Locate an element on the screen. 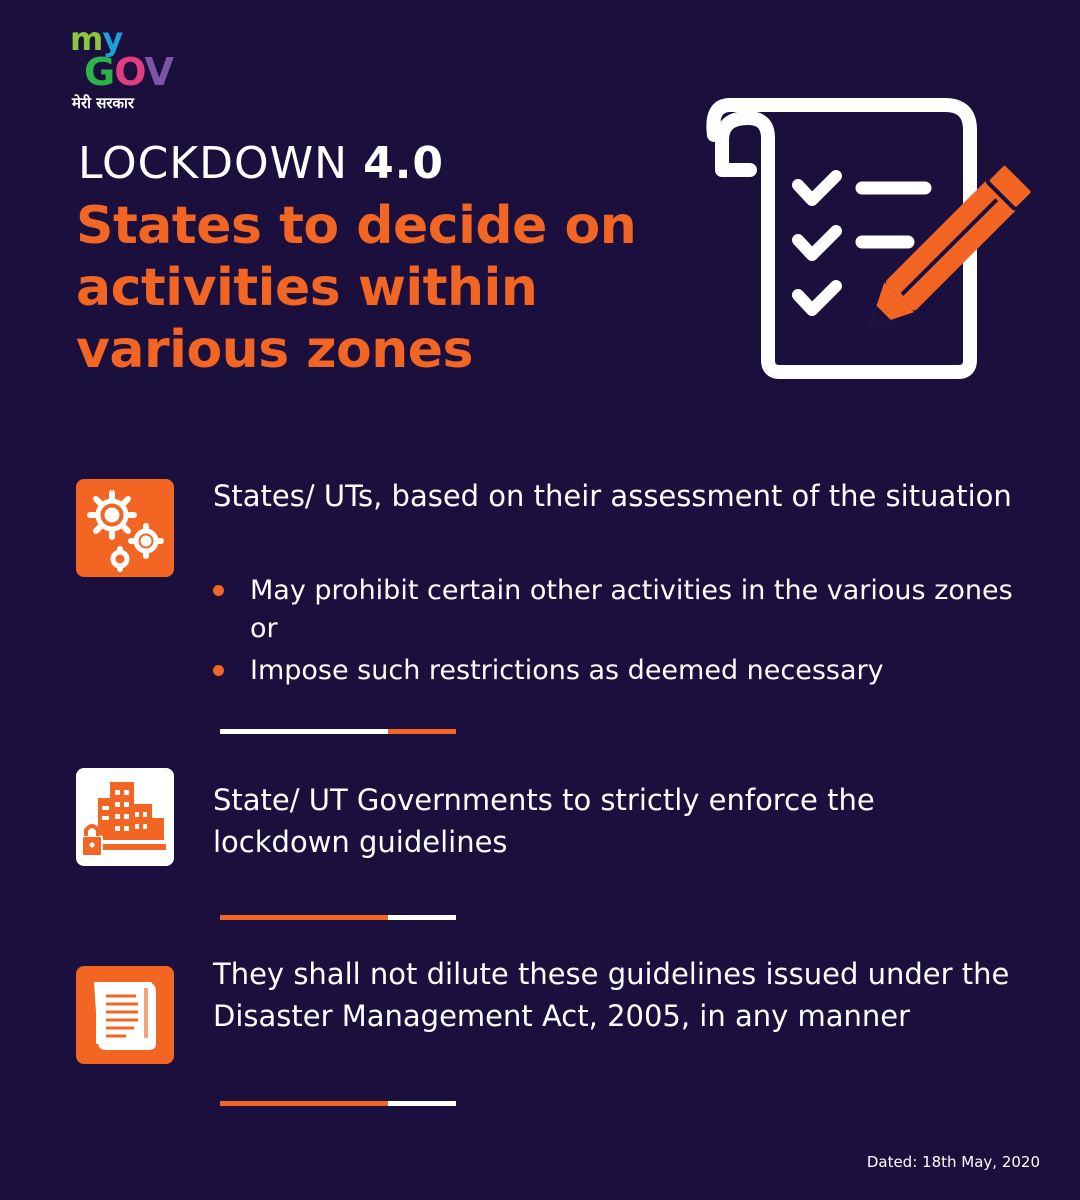 Image resolution: width=1080 pixels, height=1200 pixels. kicker-bold: 4.0 is located at coordinates (404, 163).